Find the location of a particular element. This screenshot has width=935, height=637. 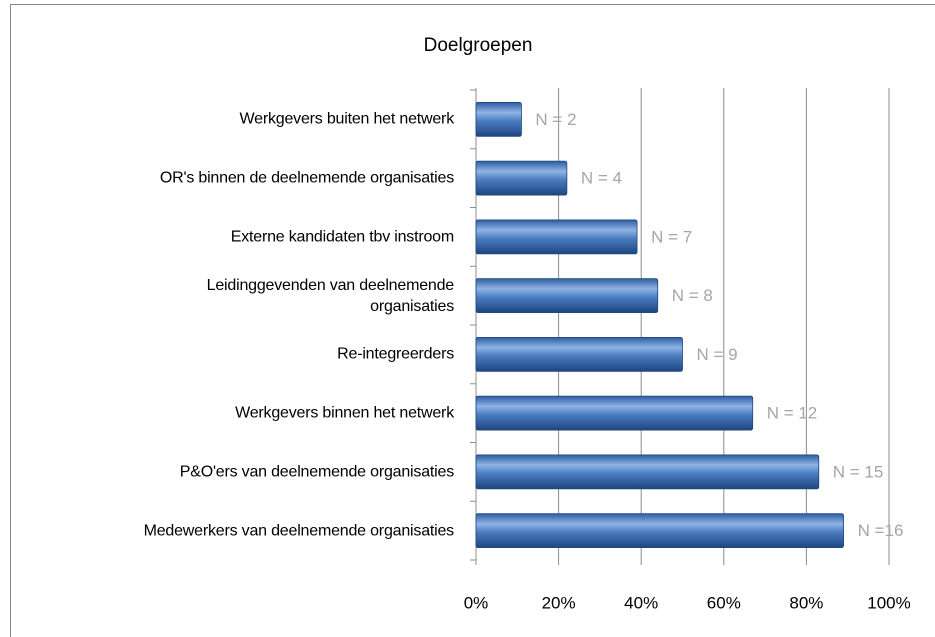

x-tick-label: 40% is located at coordinates (641, 602).